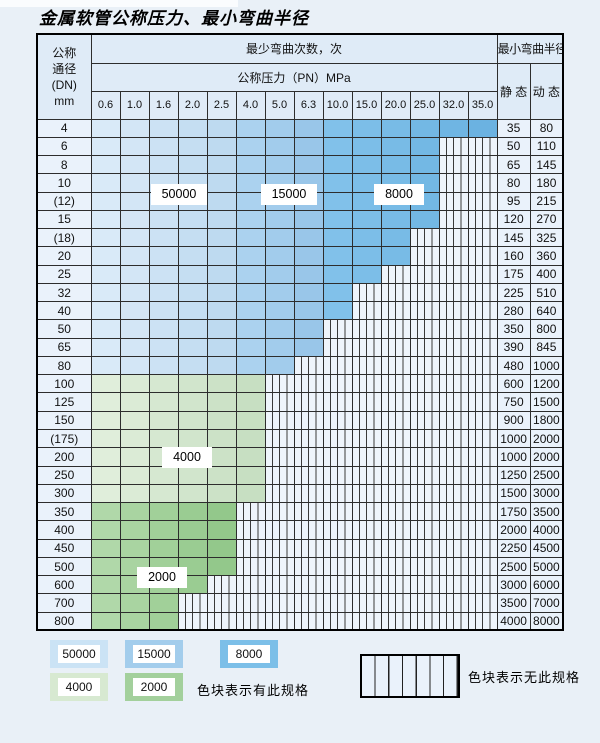  What do you see at coordinates (64, 384) in the screenshot?
I see `dn-cell: 100` at bounding box center [64, 384].